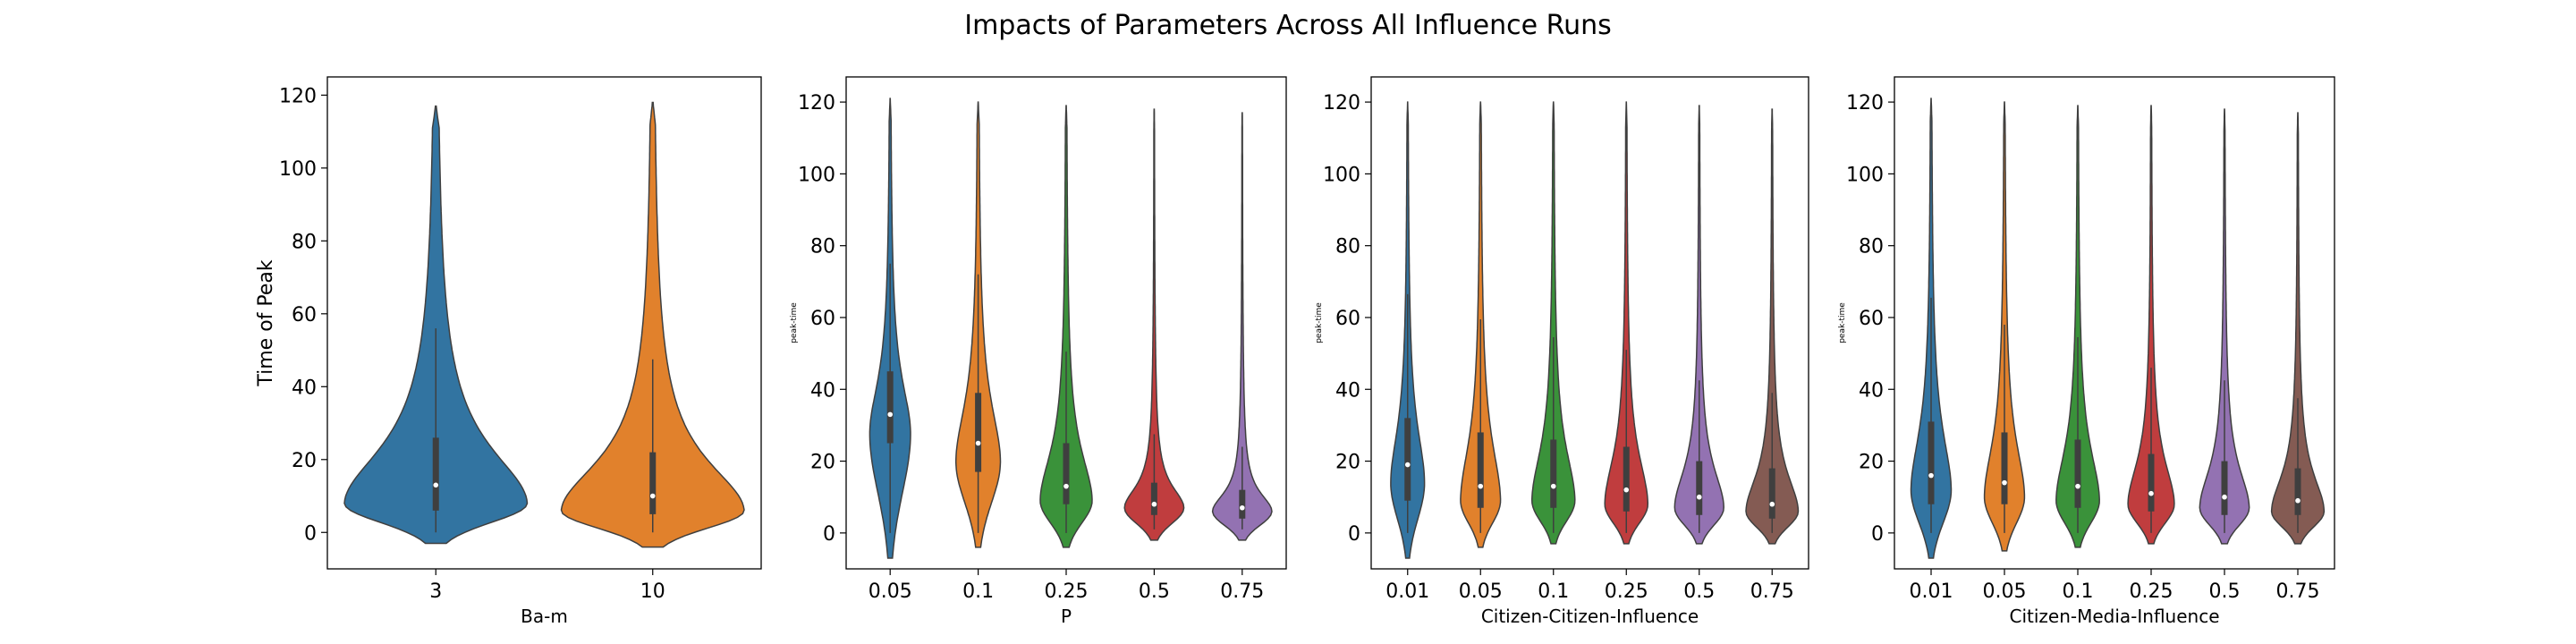 The image size is (2576, 644). Describe the element at coordinates (652, 591) in the screenshot. I see `x-tick-label: 10` at that location.